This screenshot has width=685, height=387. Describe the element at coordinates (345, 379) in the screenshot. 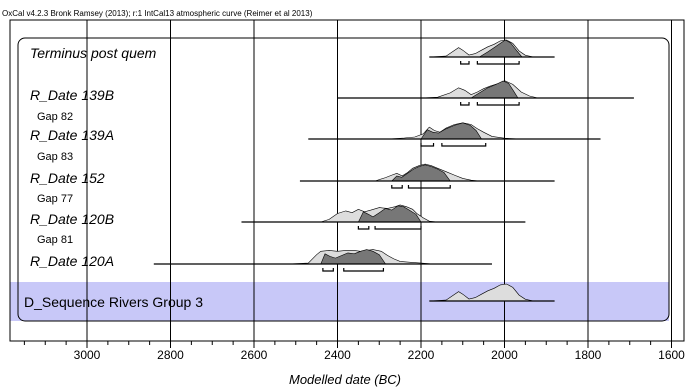

I see `x-axis-title: Modelled date (BC)` at that location.